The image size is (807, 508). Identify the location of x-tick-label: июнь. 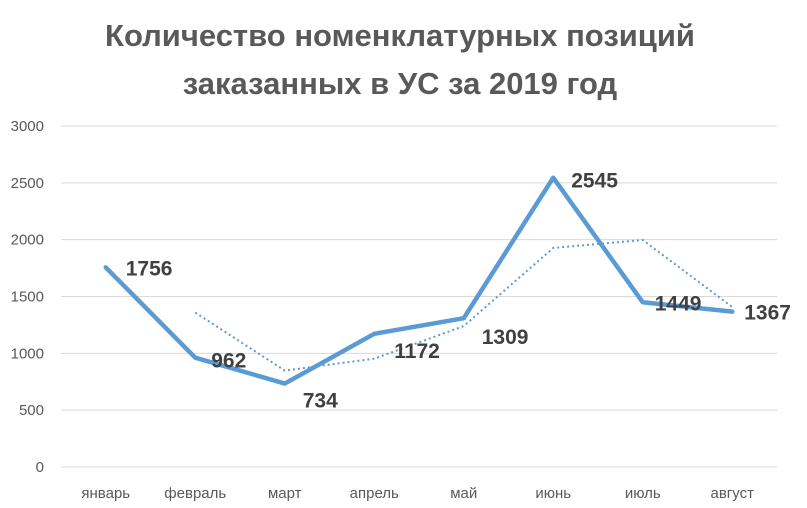
(553, 493).